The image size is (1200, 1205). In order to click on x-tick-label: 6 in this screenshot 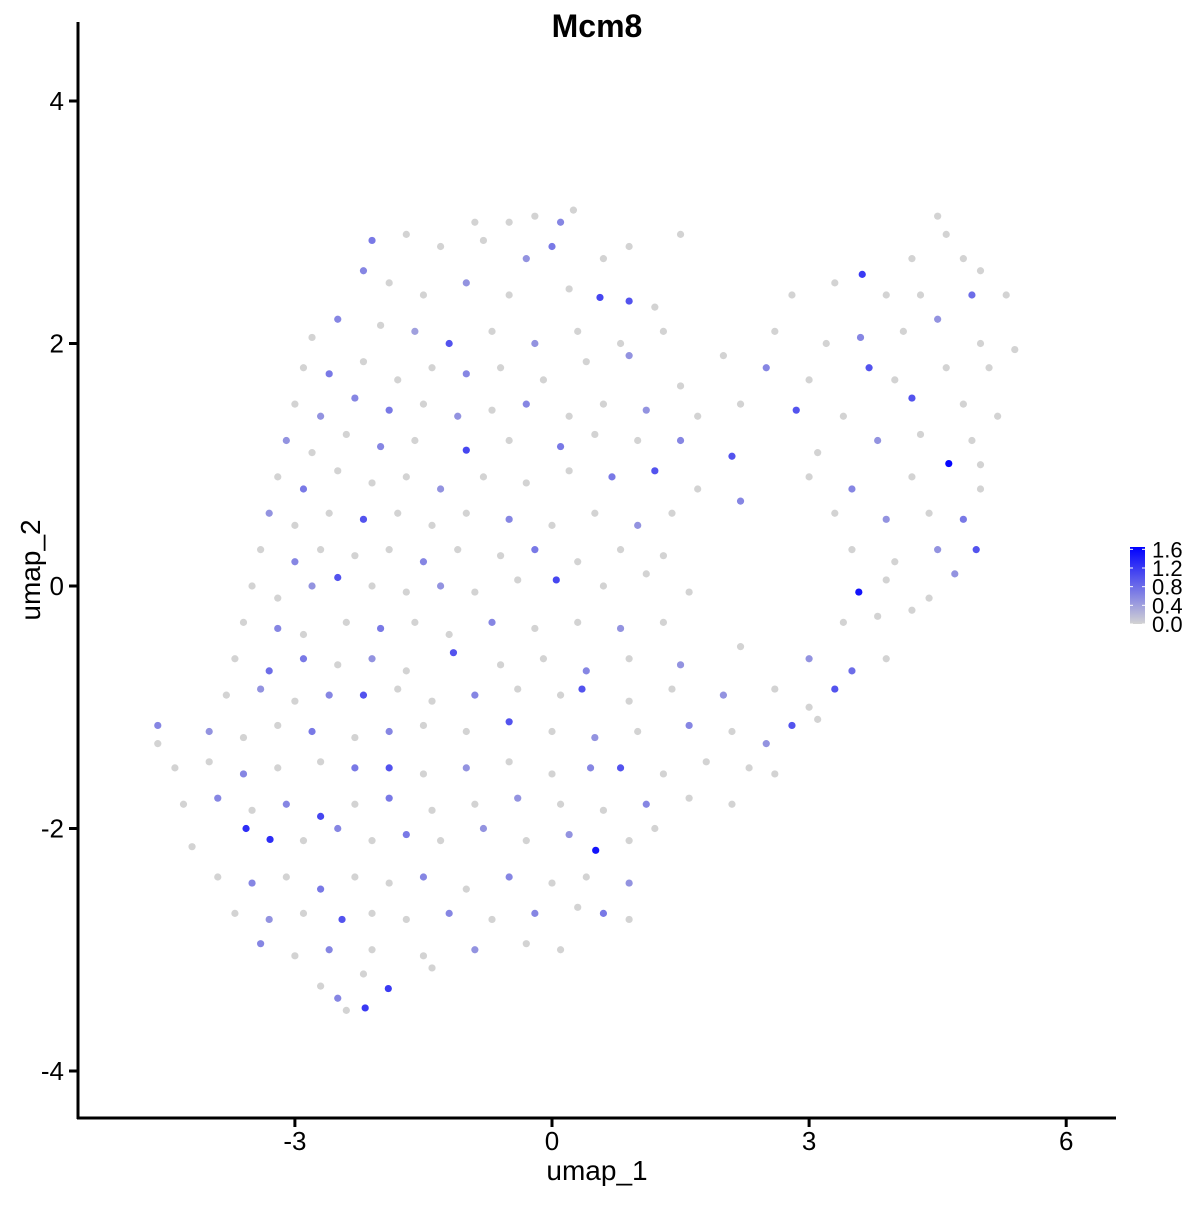, I will do `click(1066, 1141)`.